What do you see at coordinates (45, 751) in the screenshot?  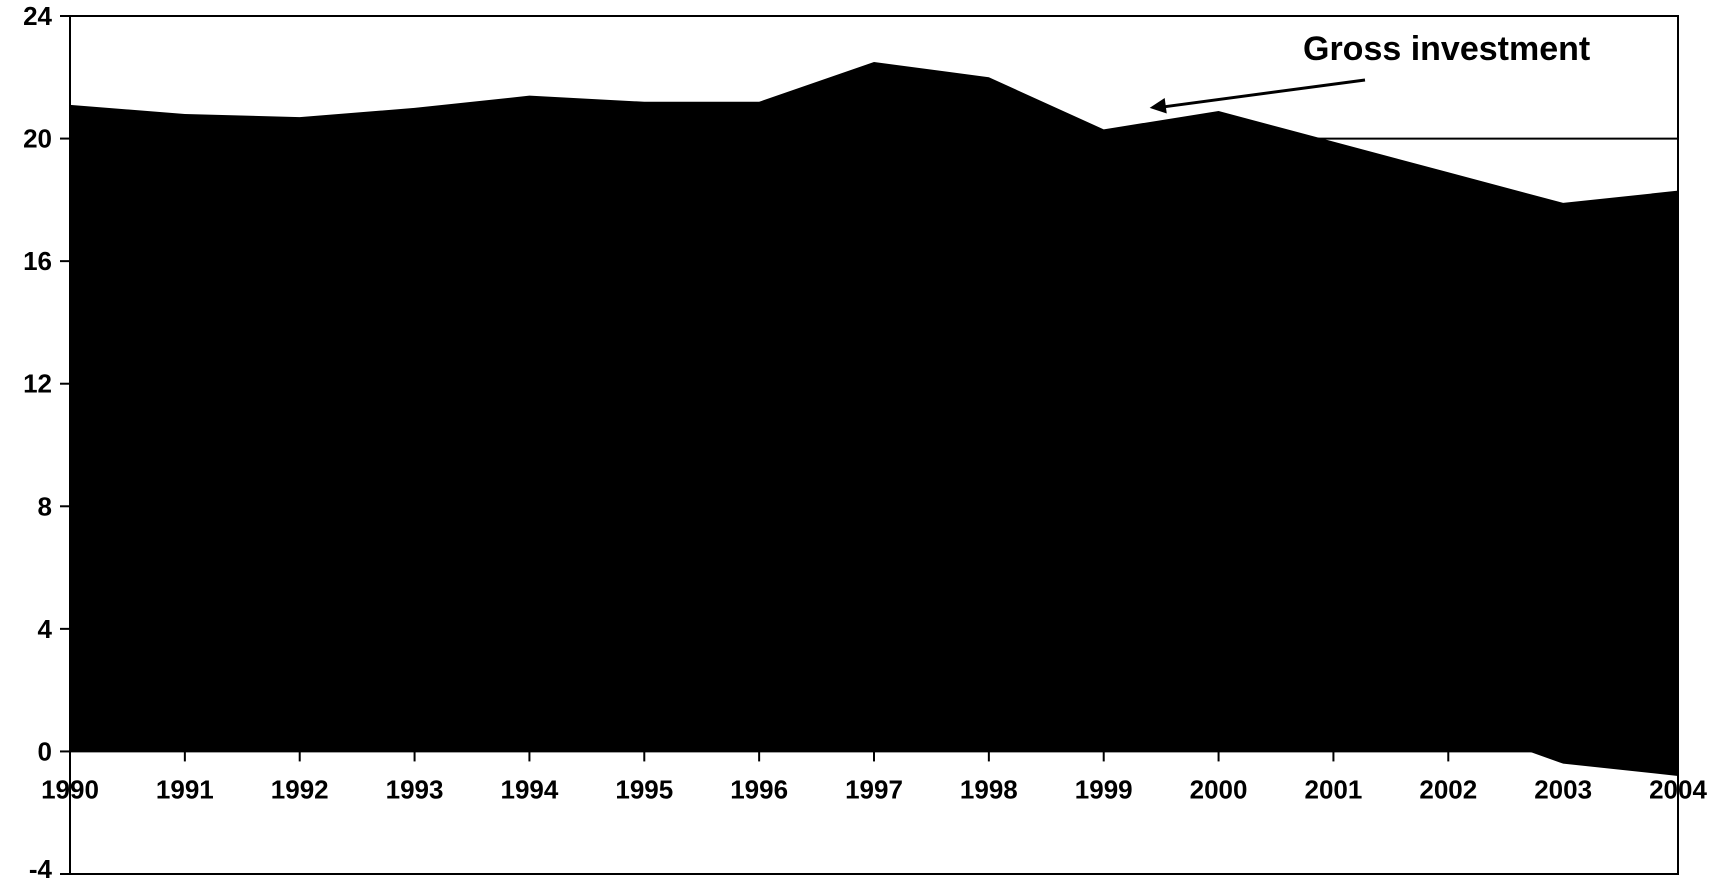 I see `y-tick-label: 0` at bounding box center [45, 751].